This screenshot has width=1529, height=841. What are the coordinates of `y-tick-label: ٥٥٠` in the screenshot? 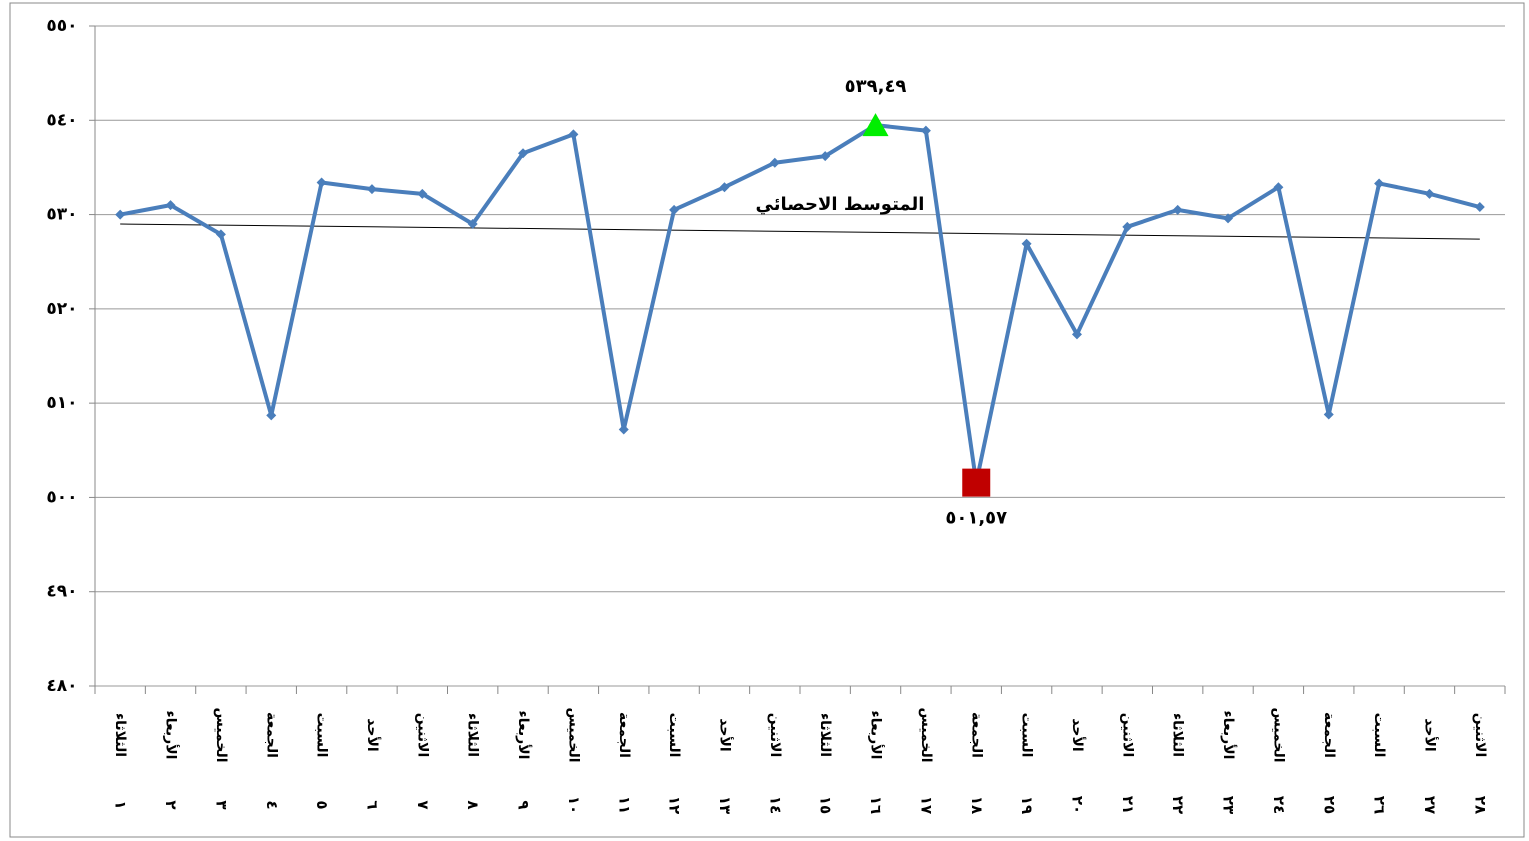 It's located at (61, 26).